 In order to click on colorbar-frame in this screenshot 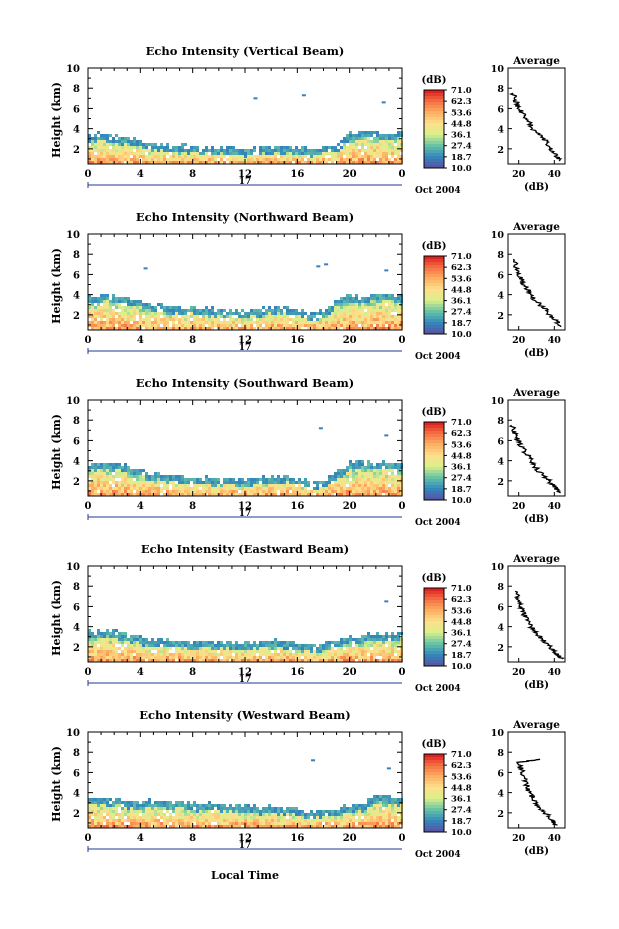, I will do `click(434, 793)`.